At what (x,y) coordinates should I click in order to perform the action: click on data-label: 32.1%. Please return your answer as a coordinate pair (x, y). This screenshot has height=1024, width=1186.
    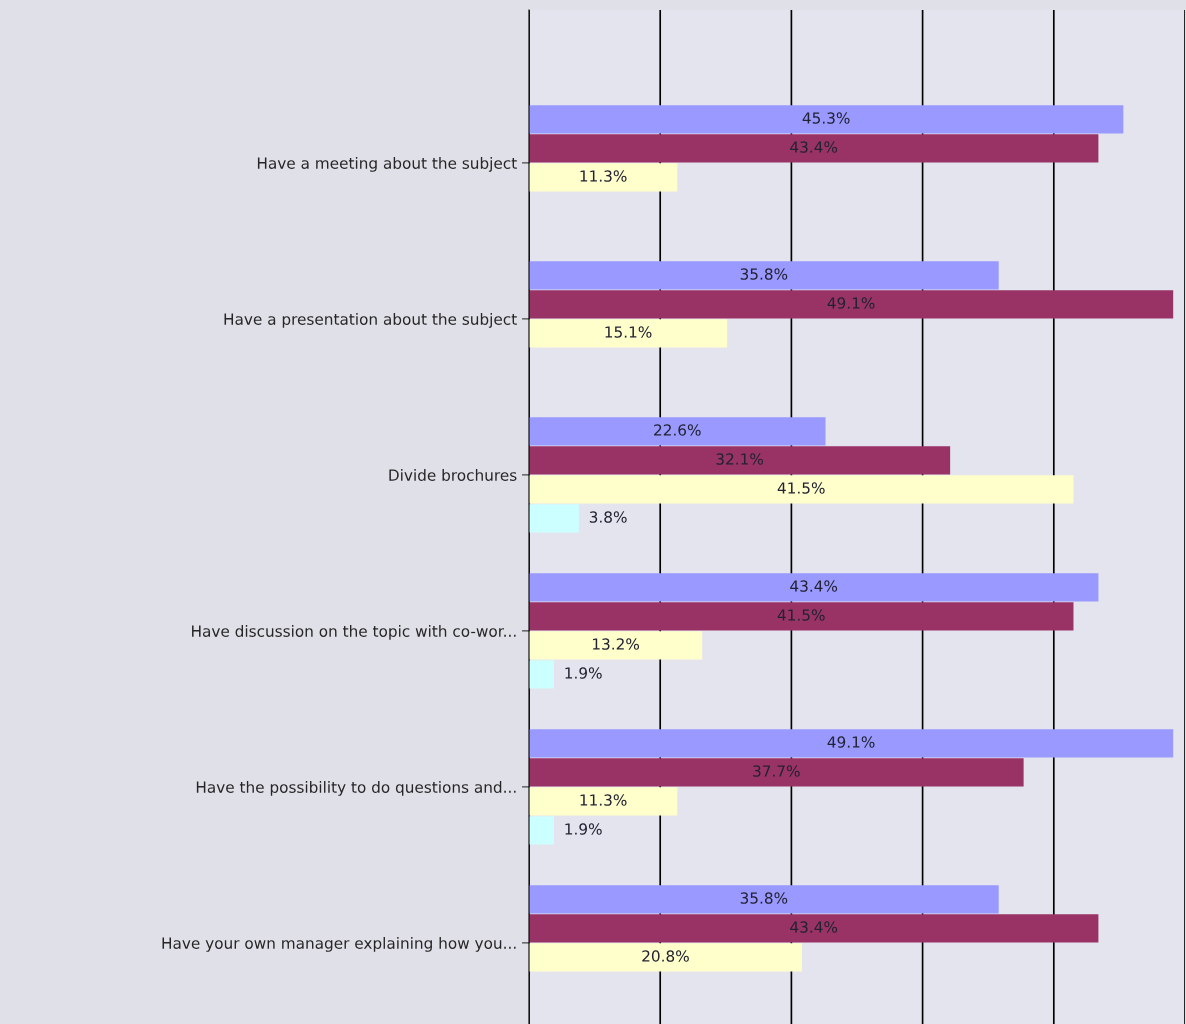
    Looking at the image, I should click on (739, 459).